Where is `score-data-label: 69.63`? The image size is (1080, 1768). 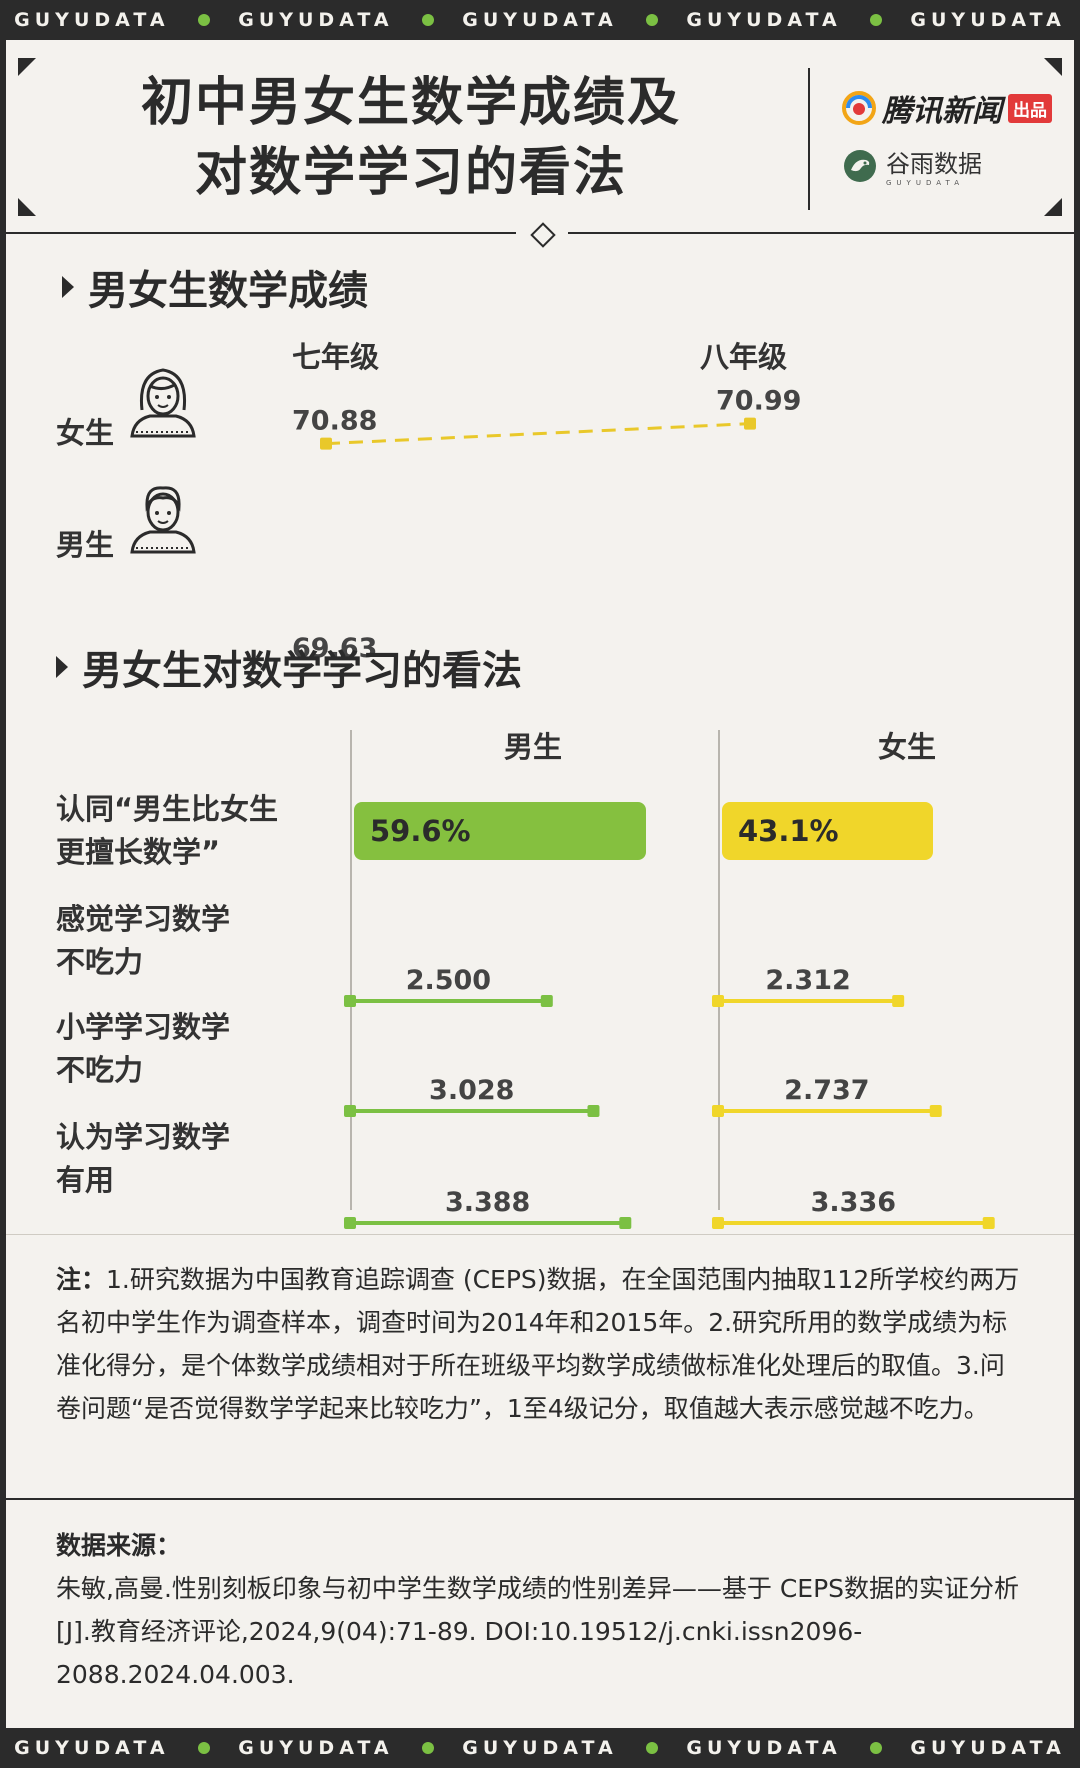 score-data-label: 69.63 is located at coordinates (334, 646).